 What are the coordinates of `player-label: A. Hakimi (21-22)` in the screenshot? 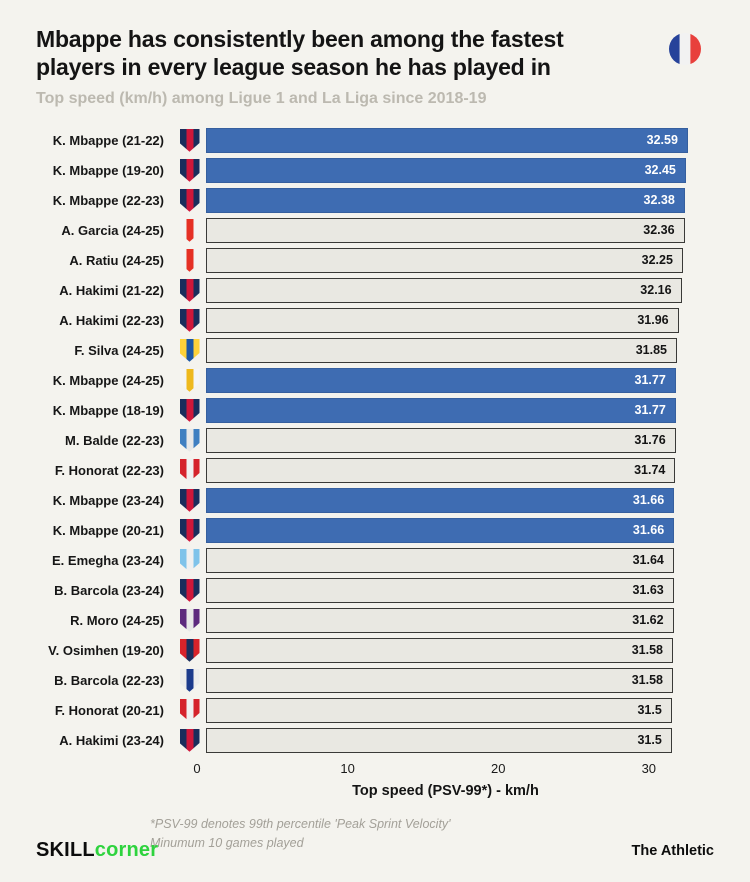 It's located at (111, 290).